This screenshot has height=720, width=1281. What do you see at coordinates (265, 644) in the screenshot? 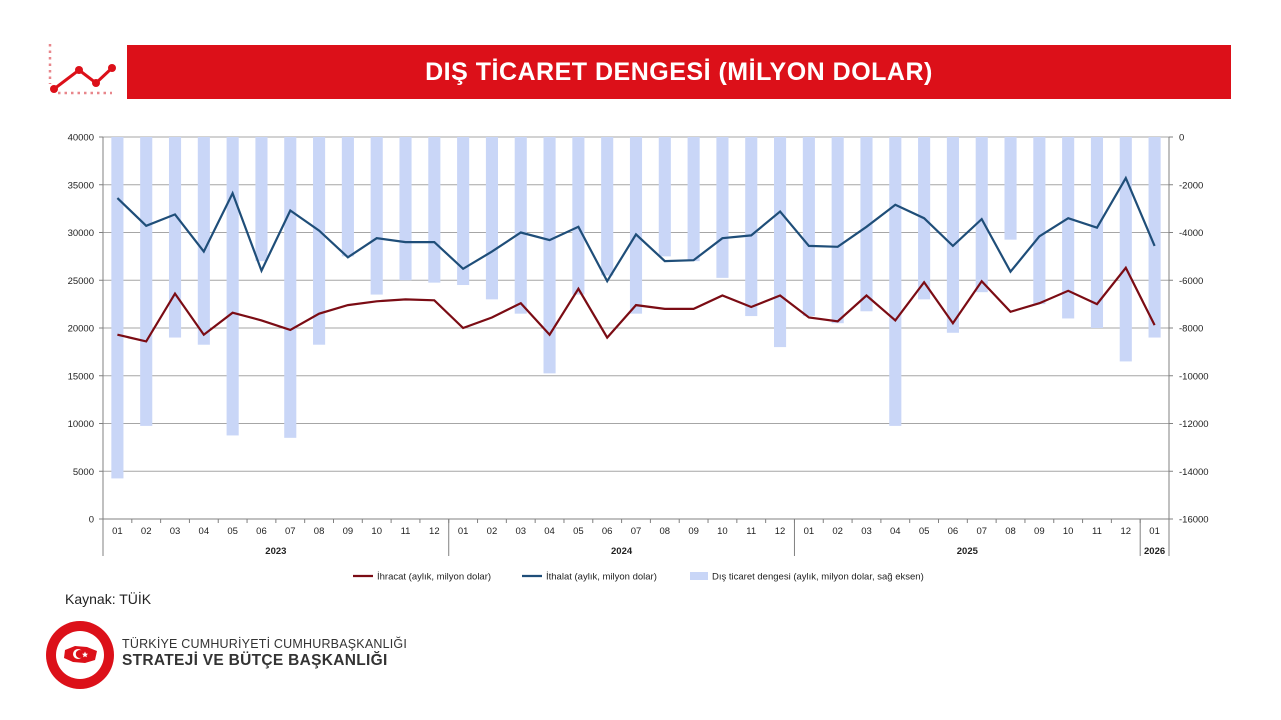
I see `org-name-line1: TÜRKİYE CUMHURİYETİ CUMHURBAŞKANLIĞI` at bounding box center [265, 644].